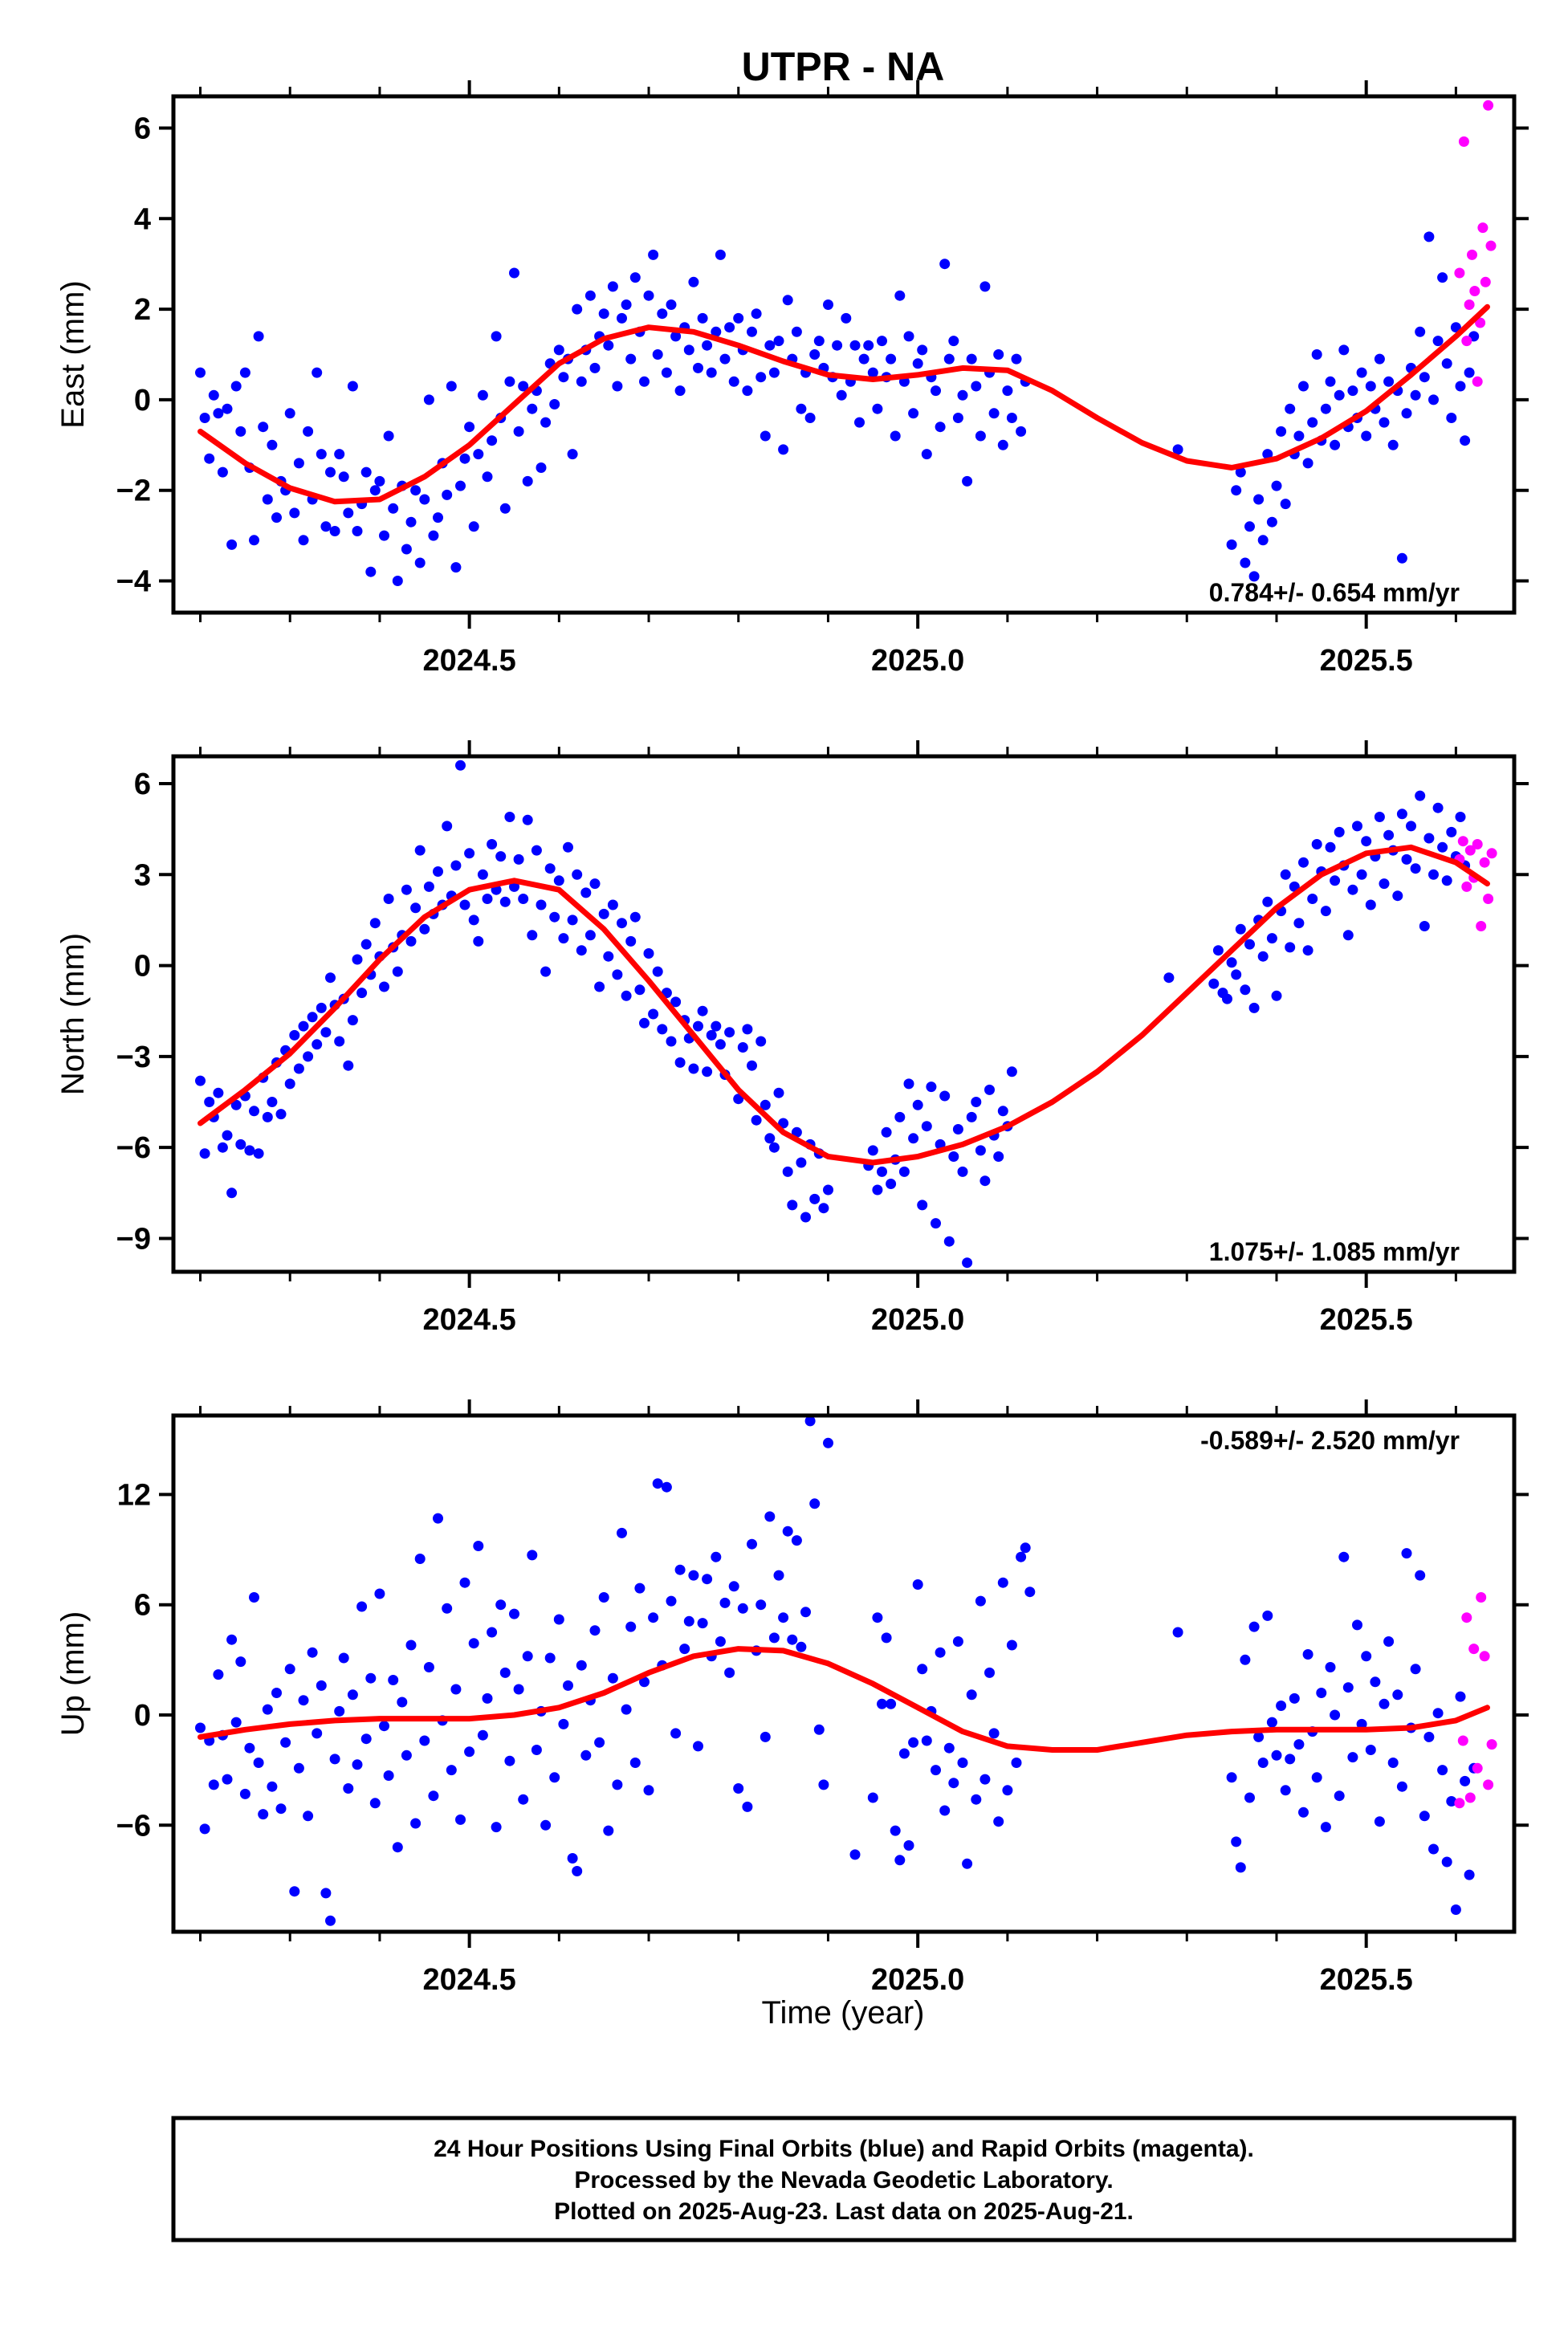 The width and height of the screenshot is (1568, 2330). I want to click on x-axis-label: Time (year), so click(843, 2013).